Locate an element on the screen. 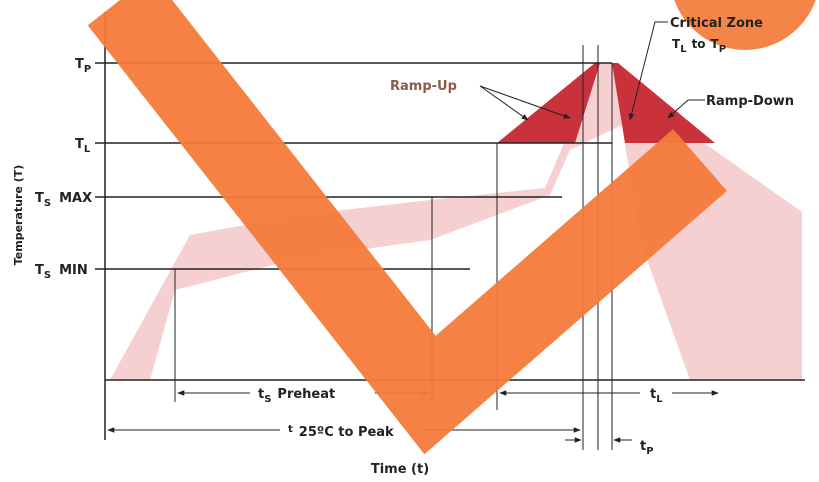 The width and height of the screenshot is (819, 482). critical-zone-label: Critical Zone is located at coordinates (716, 23).